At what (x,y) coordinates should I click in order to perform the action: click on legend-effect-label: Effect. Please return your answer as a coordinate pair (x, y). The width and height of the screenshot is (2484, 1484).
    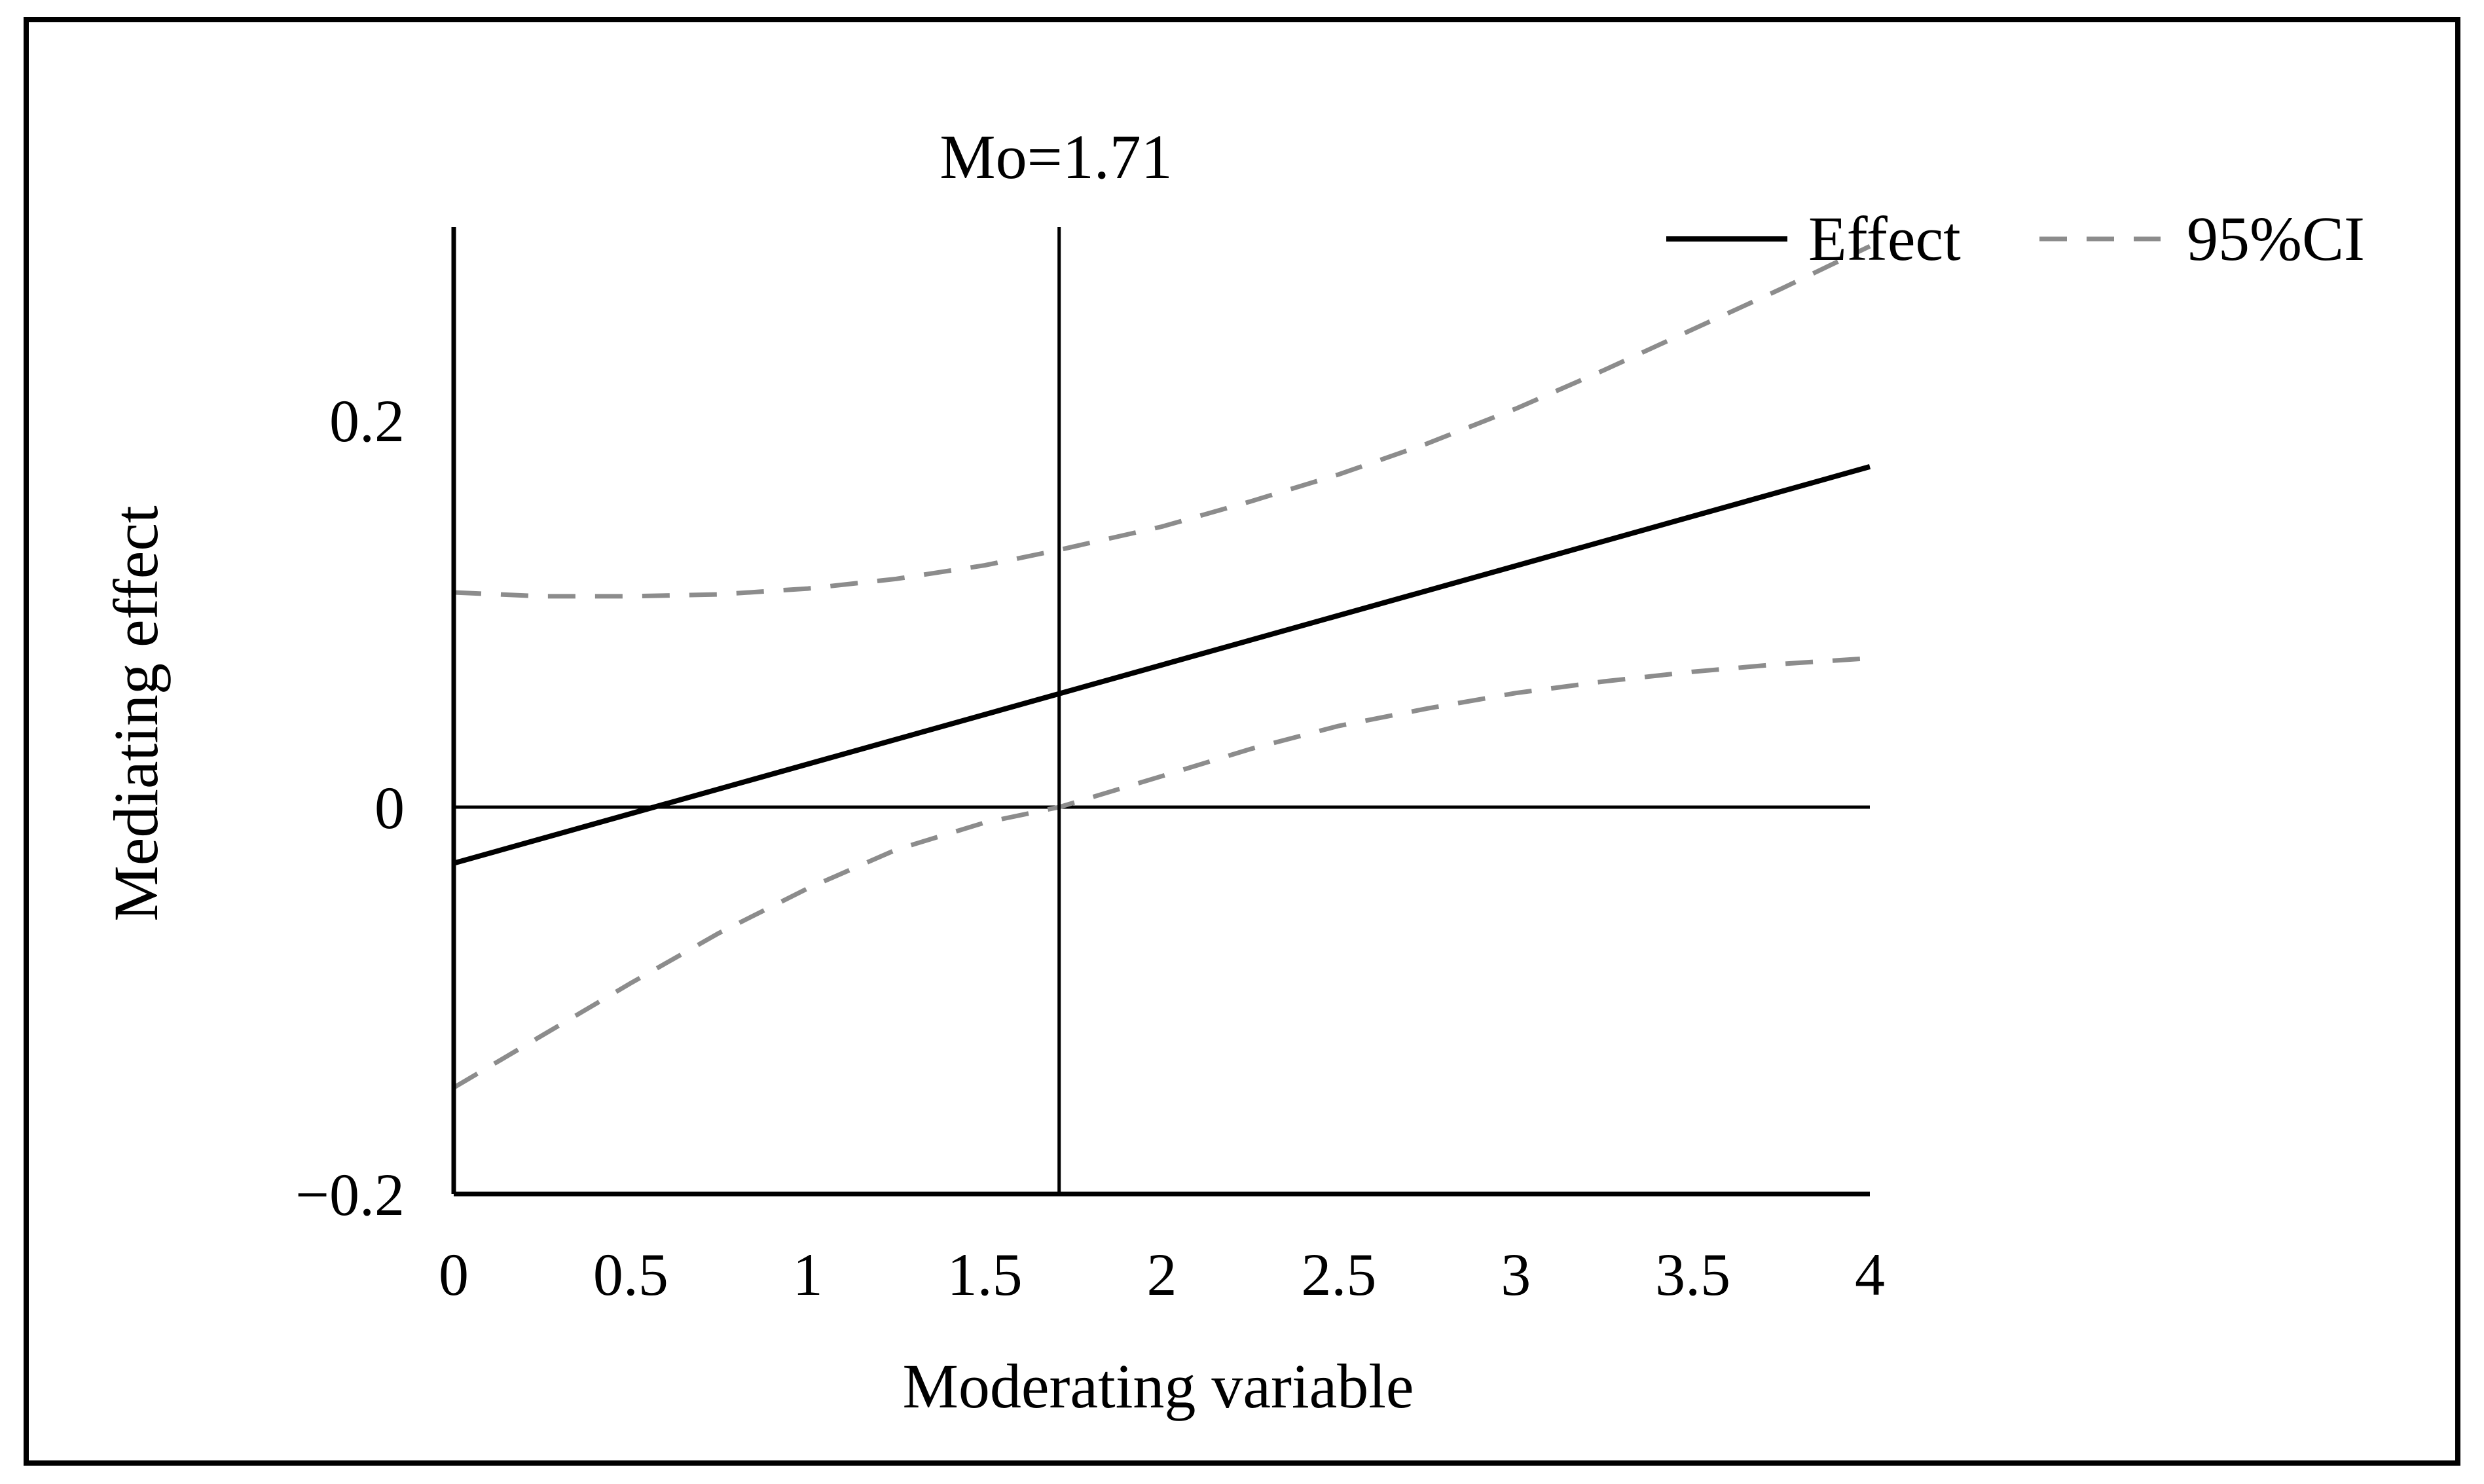
    Looking at the image, I should click on (1884, 239).